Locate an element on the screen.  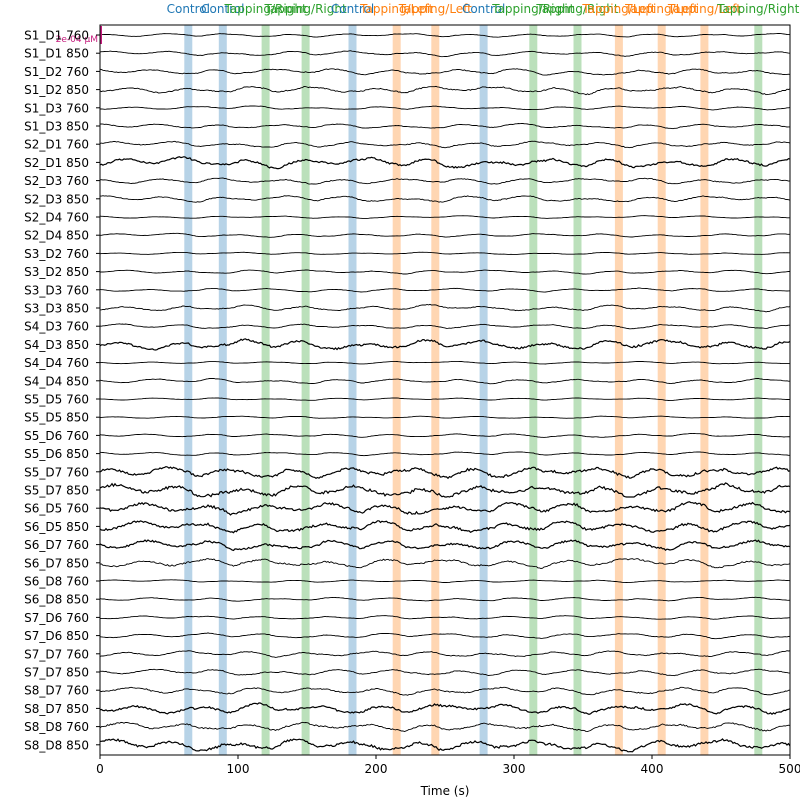
channel-label: S7_D7 760 is located at coordinates (56, 654).